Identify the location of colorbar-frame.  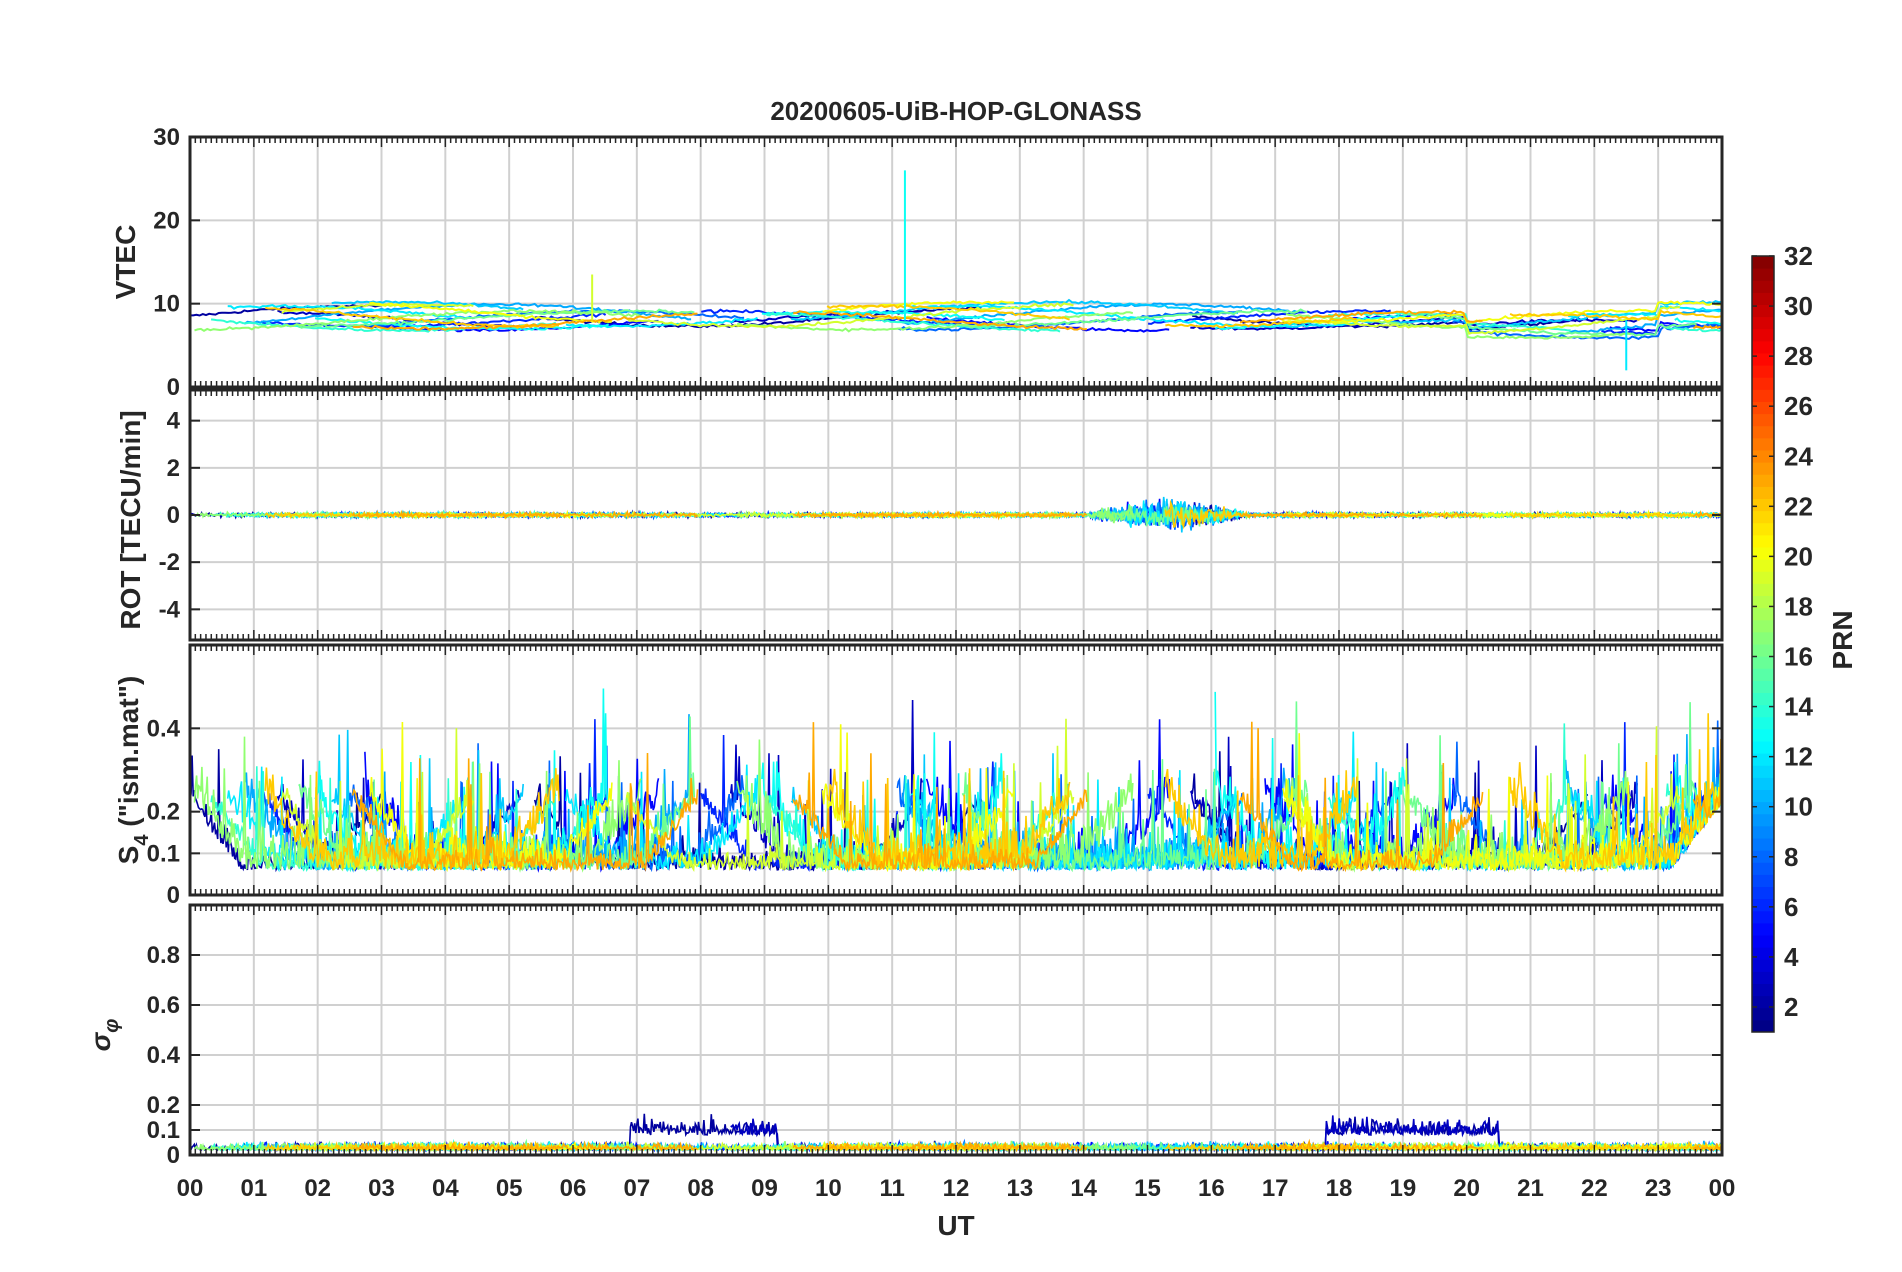
(1763, 644).